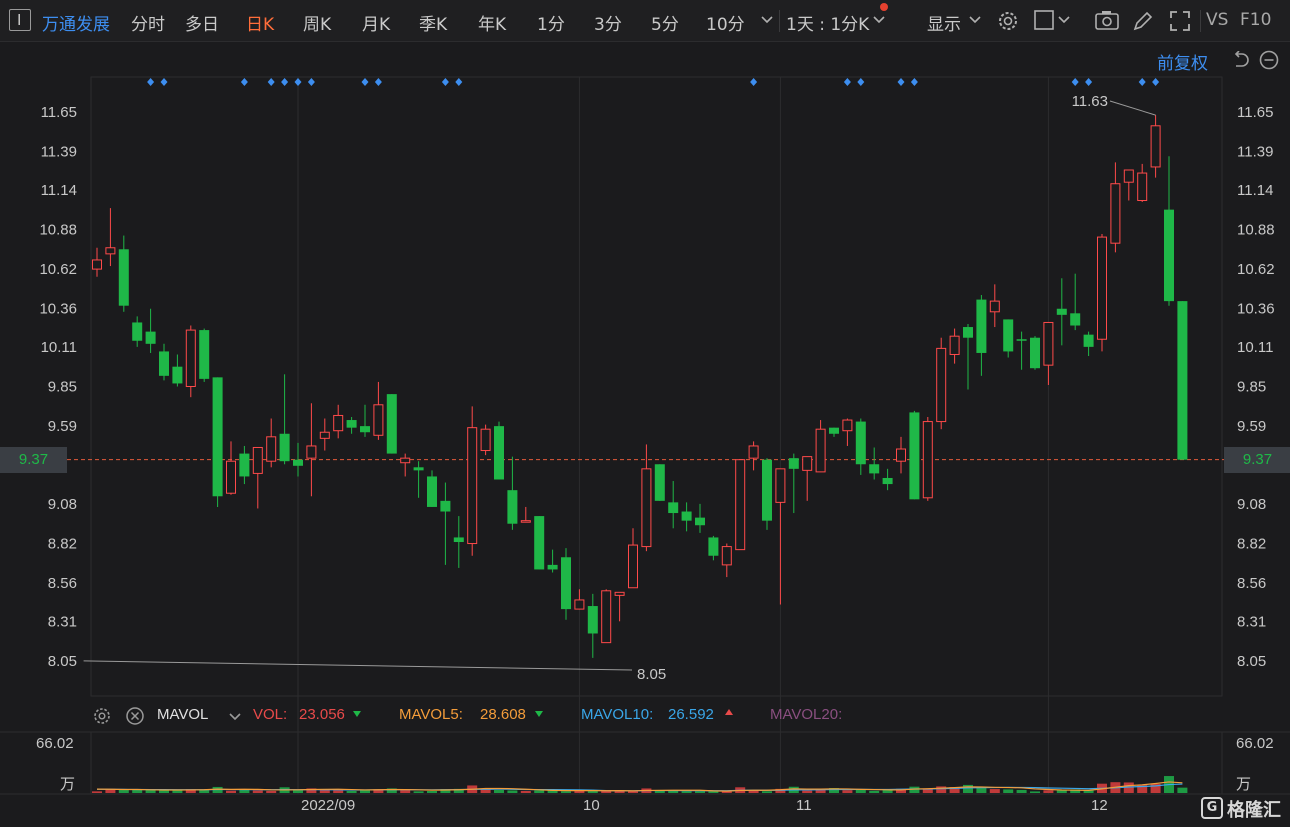 The height and width of the screenshot is (827, 1290). What do you see at coordinates (1256, 229) in the screenshot?
I see `y-tick-label-right: 10.88` at bounding box center [1256, 229].